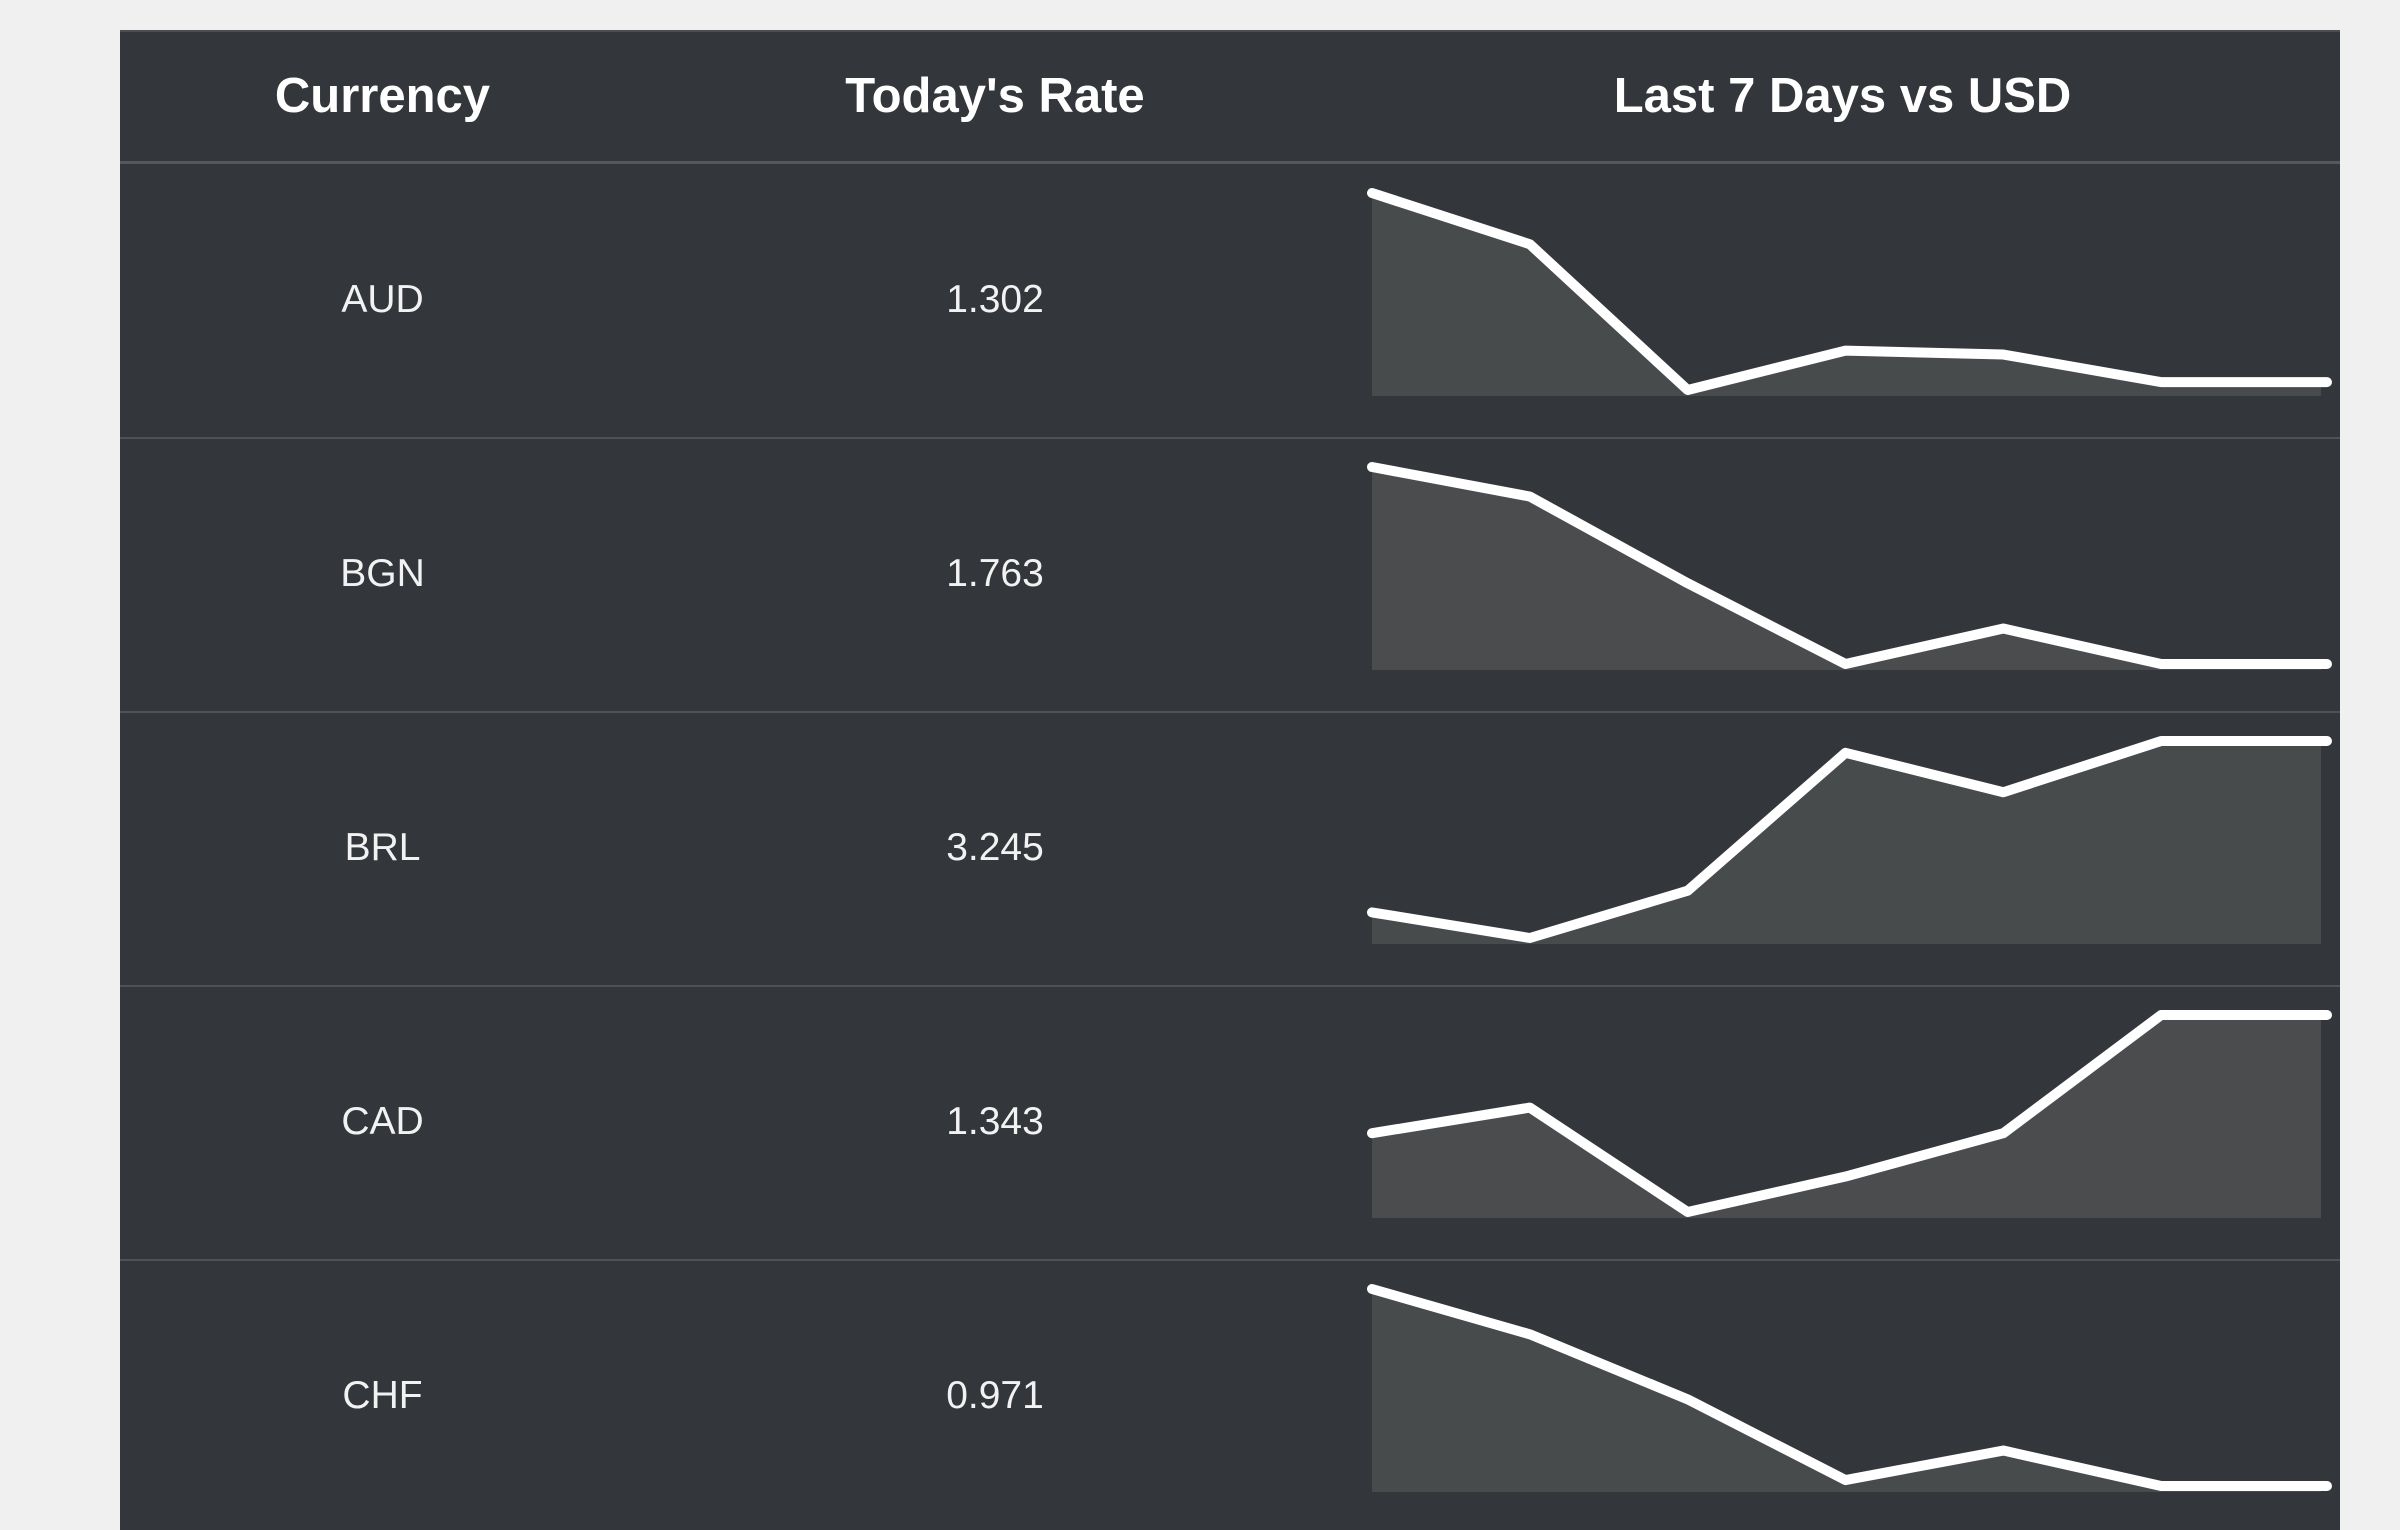 The image size is (2400, 1530). What do you see at coordinates (1230, 98) in the screenshot?
I see `table-header-row: Currency Today's Rate Last 7 Days vs USD` at bounding box center [1230, 98].